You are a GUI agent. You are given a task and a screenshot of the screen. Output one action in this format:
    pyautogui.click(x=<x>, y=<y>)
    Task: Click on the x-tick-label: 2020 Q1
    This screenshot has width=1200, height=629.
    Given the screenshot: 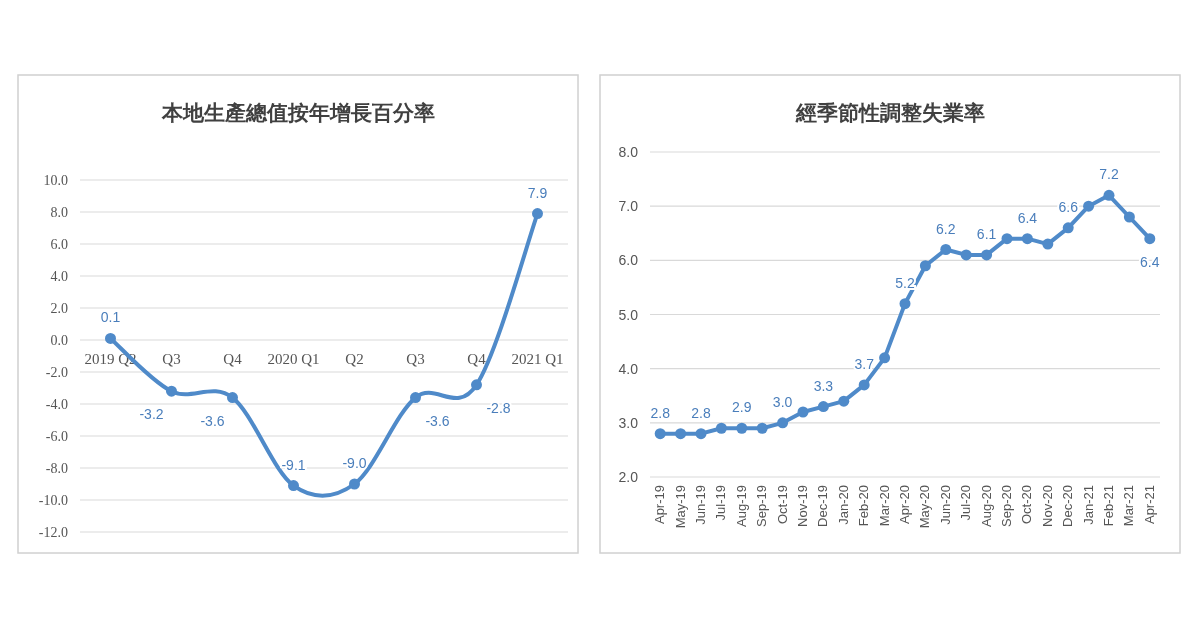 What is the action you would take?
    pyautogui.click(x=293, y=359)
    